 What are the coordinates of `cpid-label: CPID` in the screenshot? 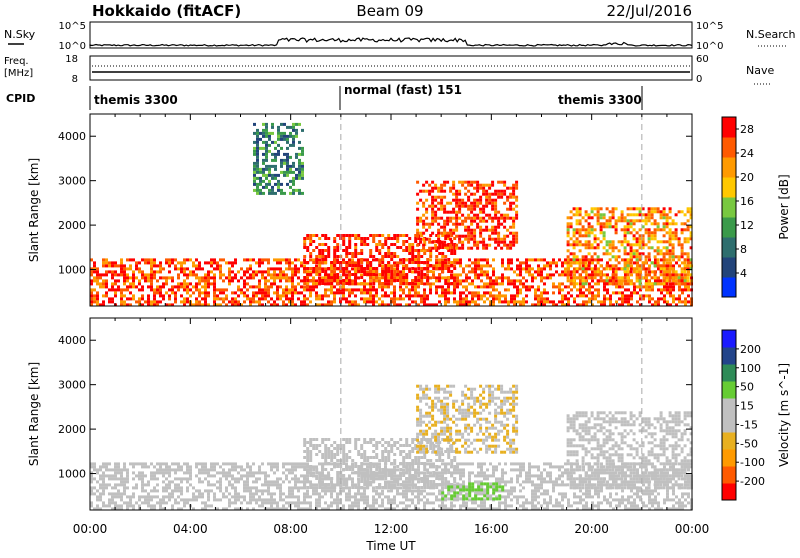 It's located at (20, 98).